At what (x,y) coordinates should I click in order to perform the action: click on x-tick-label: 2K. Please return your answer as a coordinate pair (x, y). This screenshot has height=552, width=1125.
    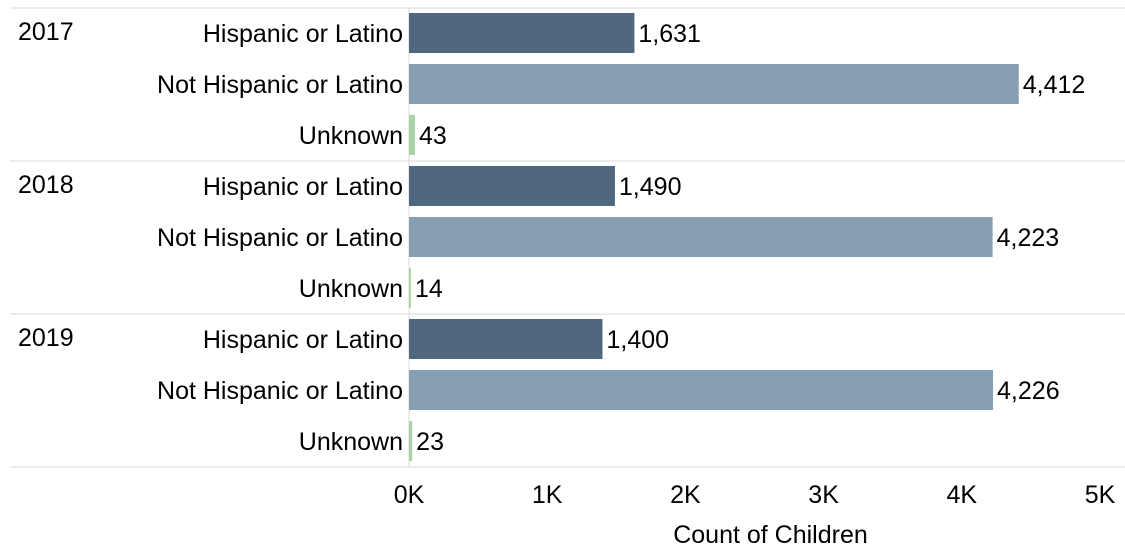
    Looking at the image, I should click on (685, 495).